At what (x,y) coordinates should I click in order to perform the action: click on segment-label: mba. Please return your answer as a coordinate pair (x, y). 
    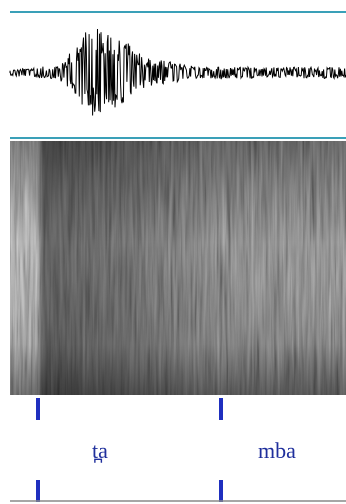
    Looking at the image, I should click on (277, 450).